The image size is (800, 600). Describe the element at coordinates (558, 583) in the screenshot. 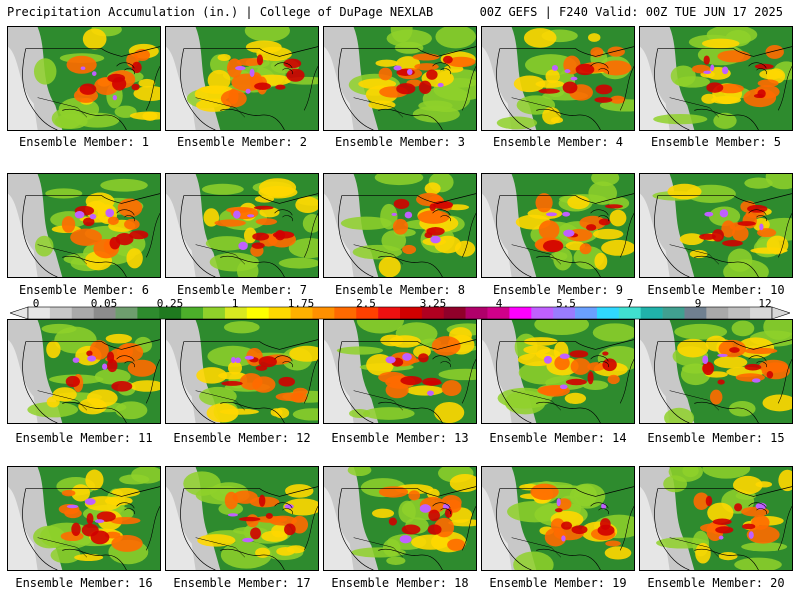

I see `ensemble-member-caption: Ensemble Member: 19` at that location.